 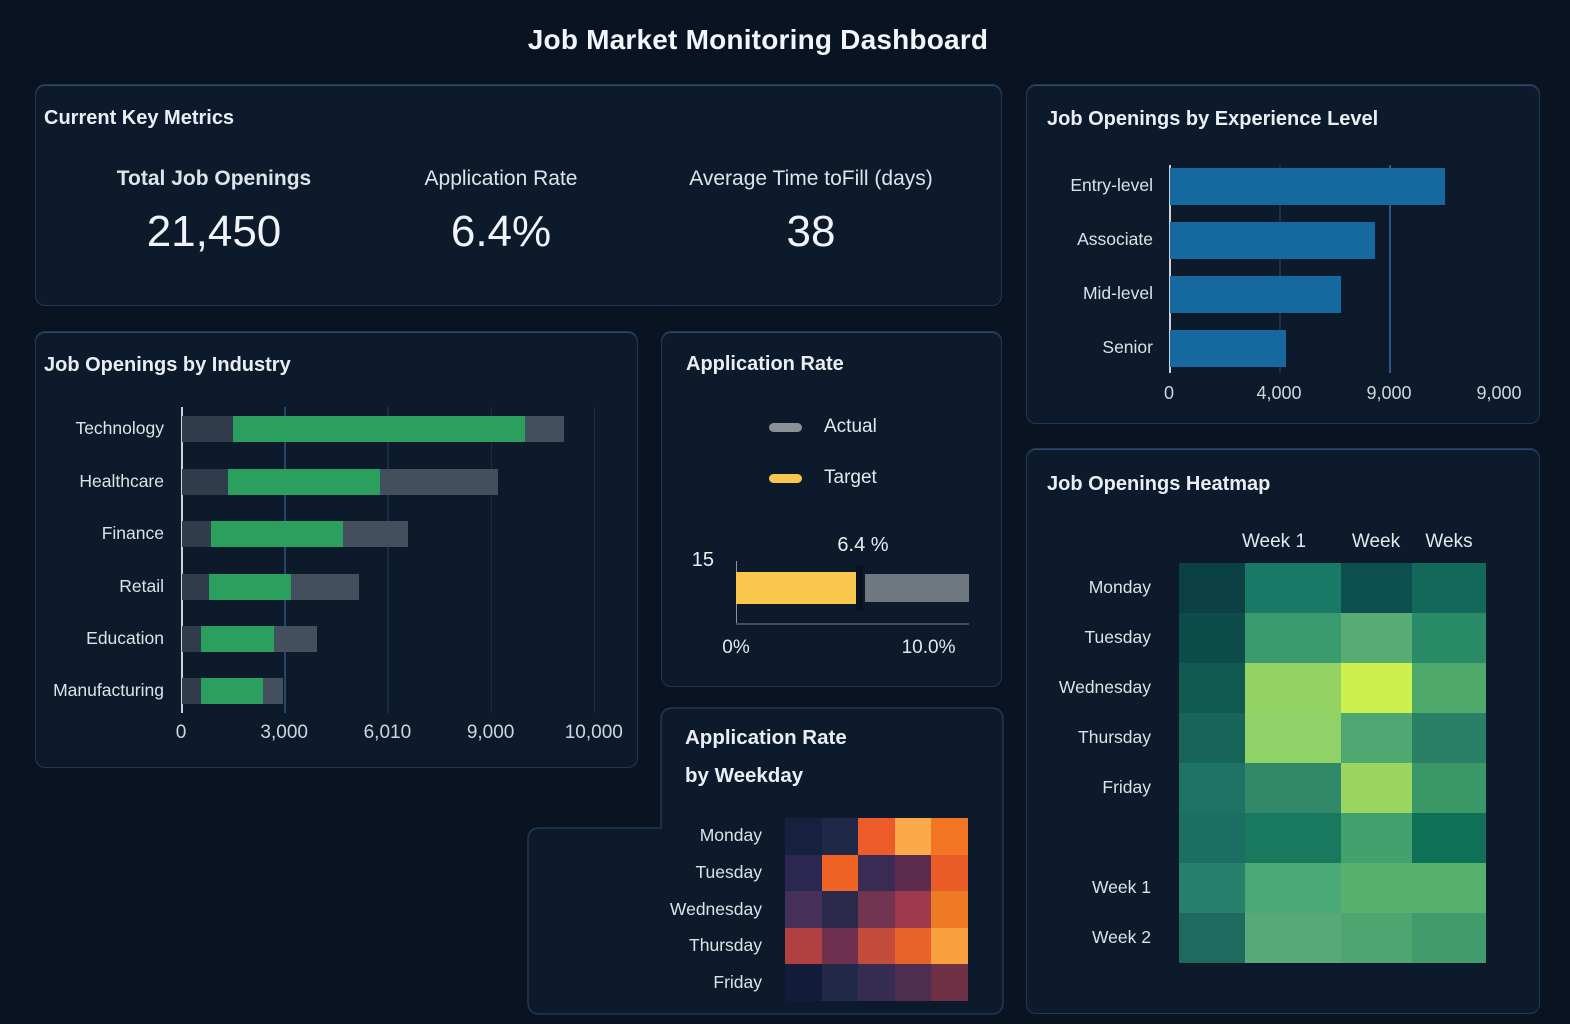 What do you see at coordinates (119, 428) in the screenshot?
I see `category-label: Technology` at bounding box center [119, 428].